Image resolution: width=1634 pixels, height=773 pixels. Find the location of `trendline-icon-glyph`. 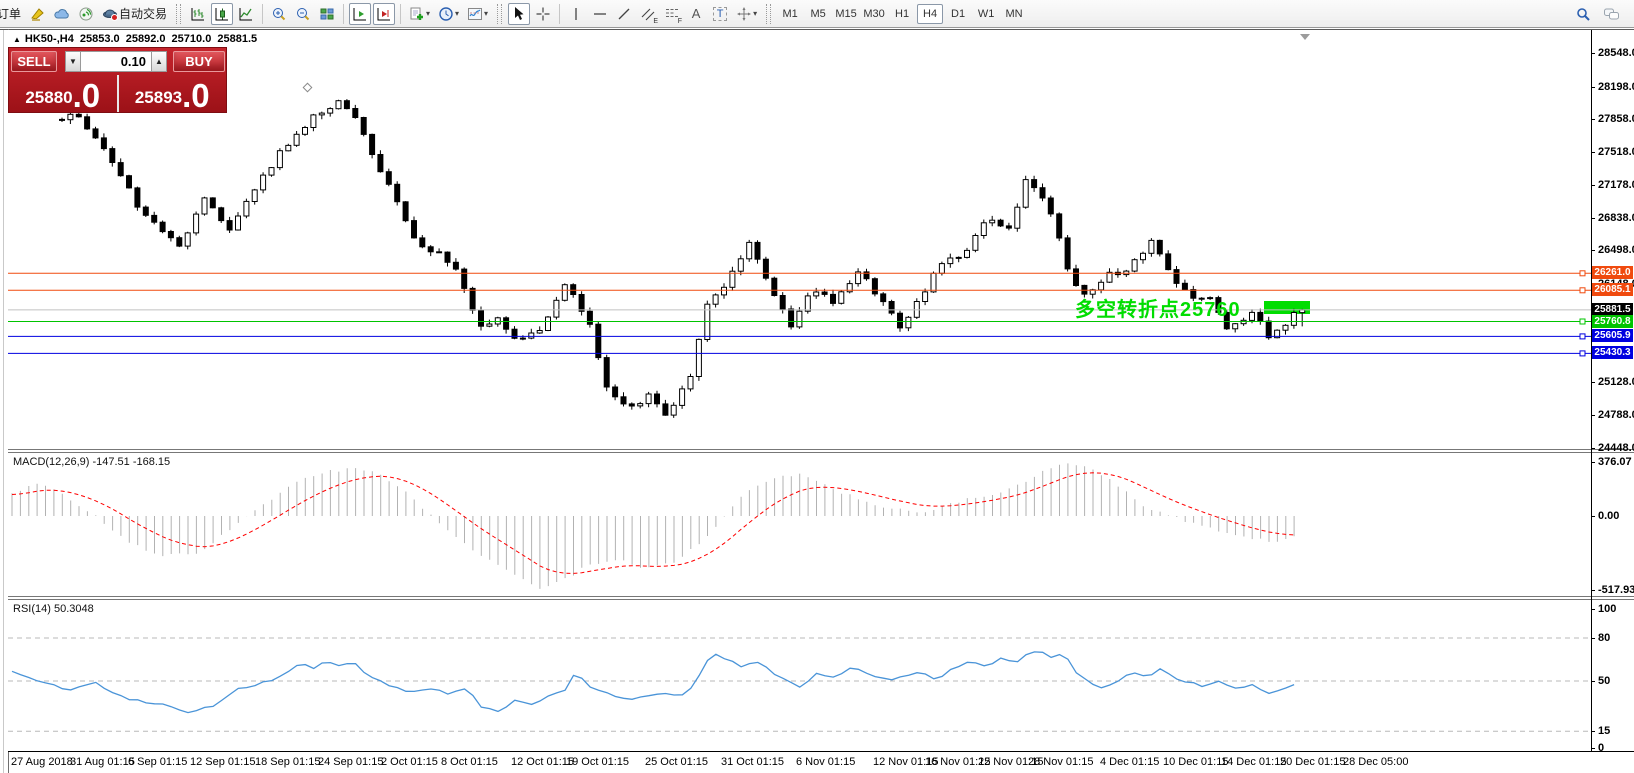

trendline-icon-glyph is located at coordinates (624, 13).